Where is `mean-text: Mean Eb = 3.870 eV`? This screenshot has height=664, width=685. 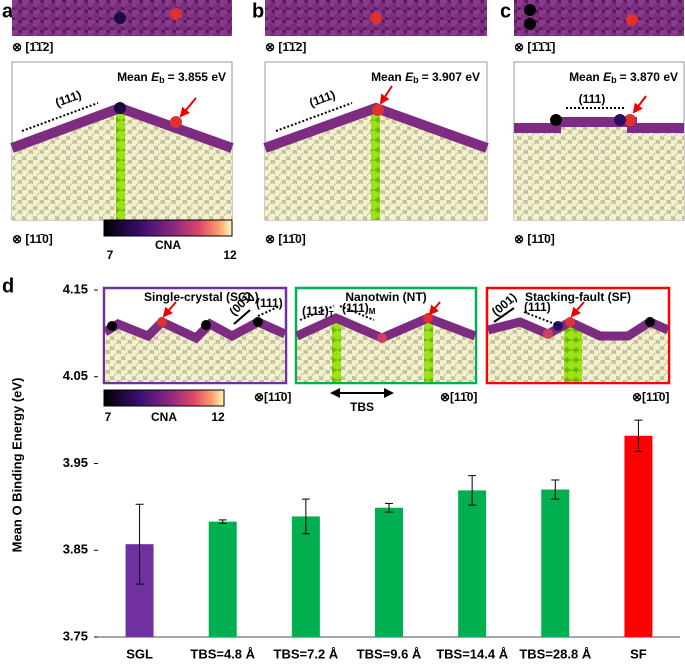
mean-text: Mean Eb = 3.870 eV is located at coordinates (623, 77).